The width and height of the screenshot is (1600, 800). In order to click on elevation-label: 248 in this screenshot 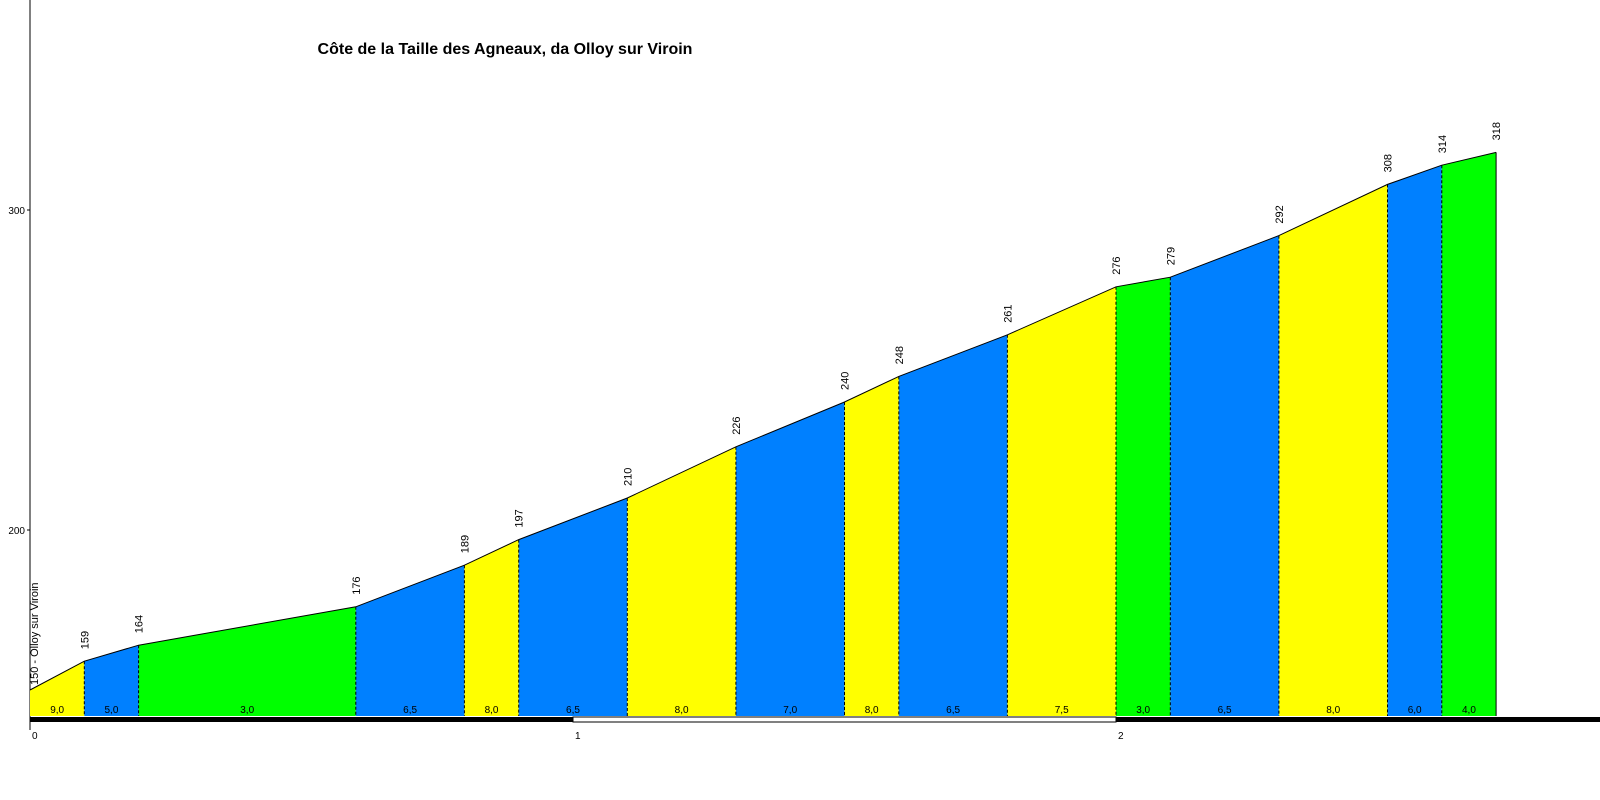, I will do `click(900, 355)`.